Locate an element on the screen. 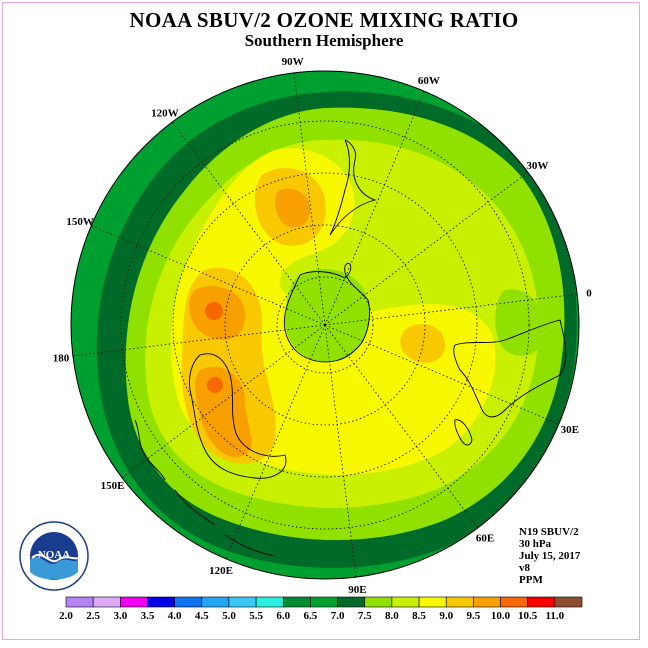 The width and height of the screenshot is (648, 648). longitude-label: 30W is located at coordinates (537, 166).